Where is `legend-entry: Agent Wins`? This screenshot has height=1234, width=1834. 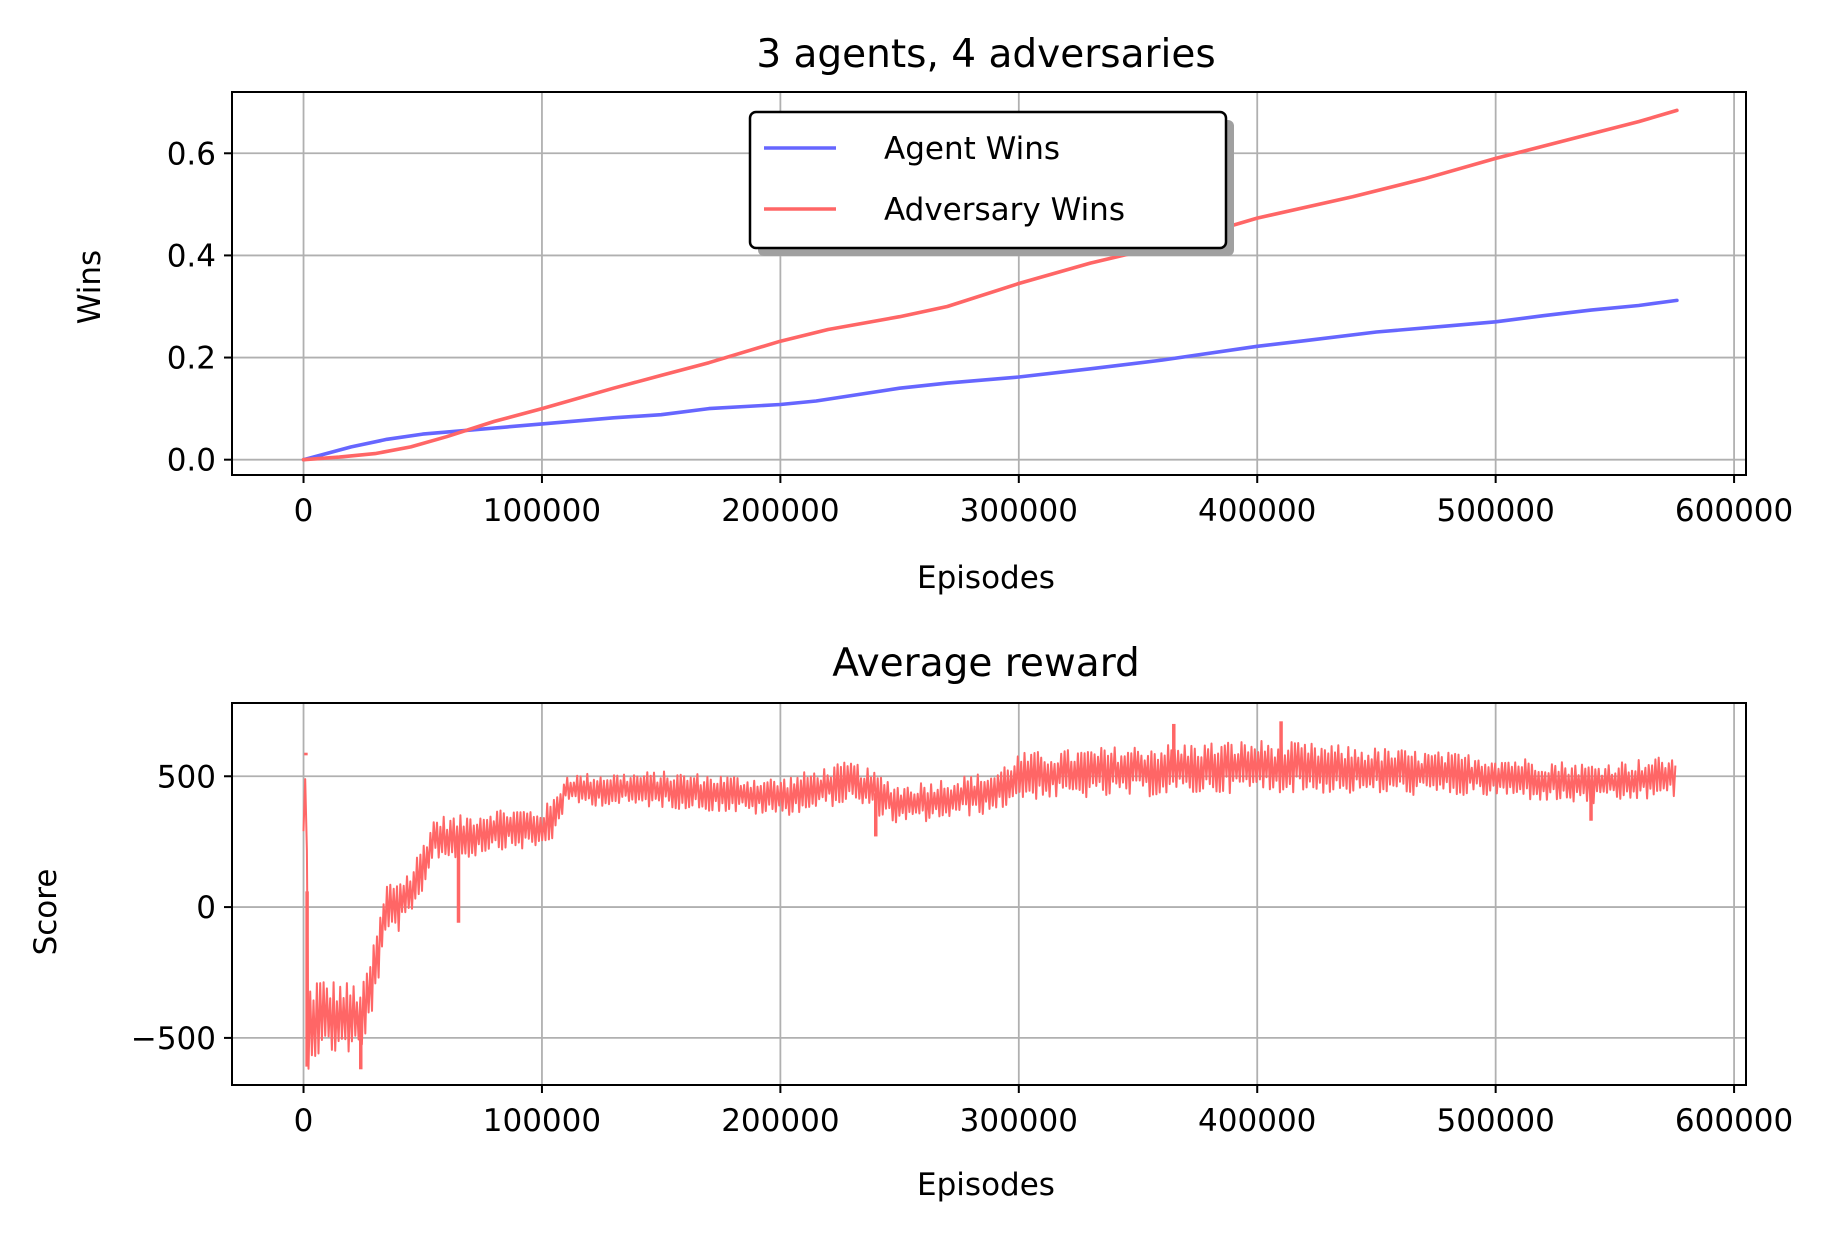
legend-entry: Agent Wins is located at coordinates (972, 149).